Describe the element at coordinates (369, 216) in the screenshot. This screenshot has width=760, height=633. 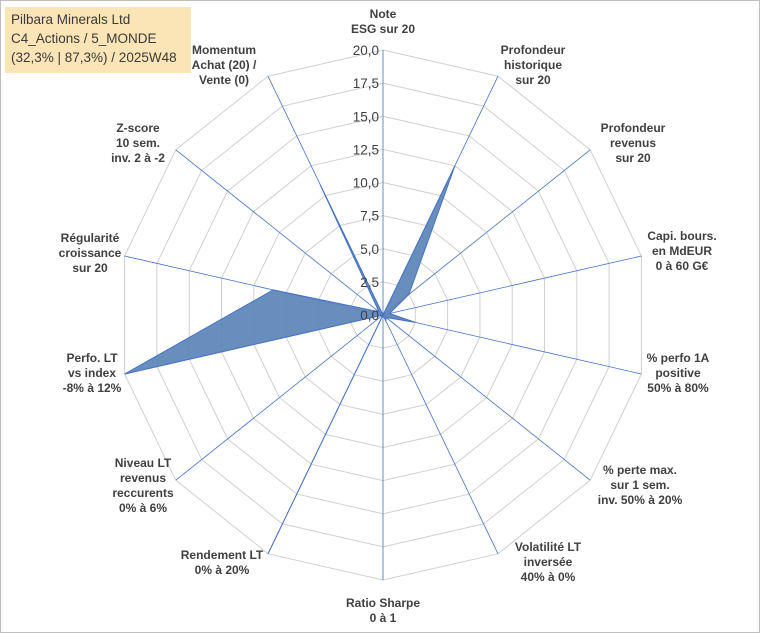
I see `tick-label: 7,5` at that location.